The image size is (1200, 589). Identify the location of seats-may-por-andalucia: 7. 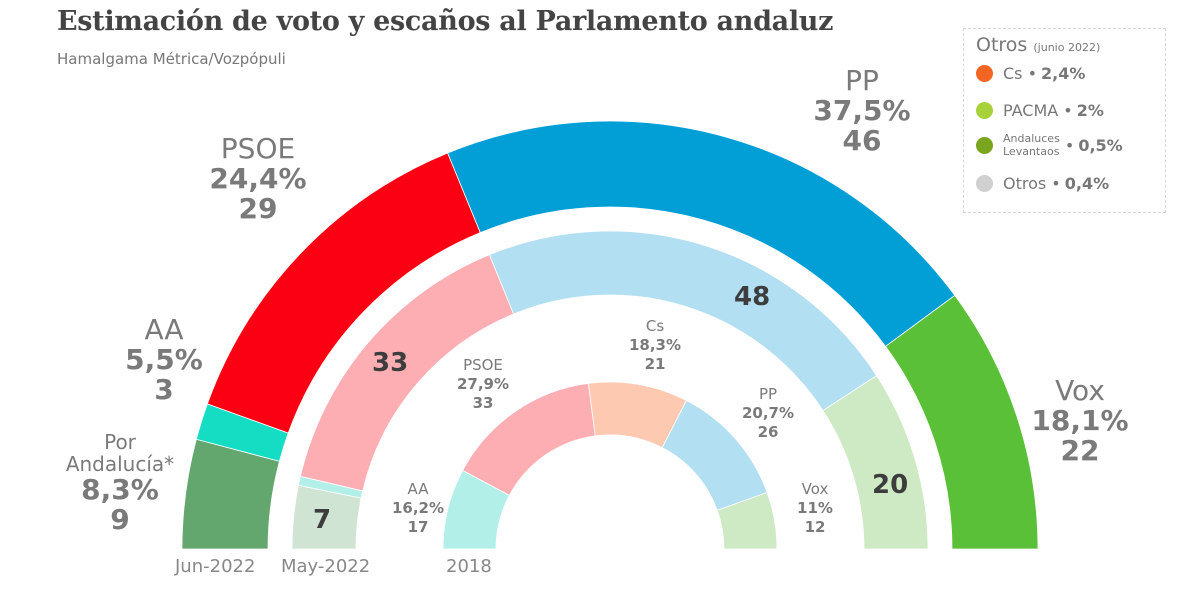
(322, 520).